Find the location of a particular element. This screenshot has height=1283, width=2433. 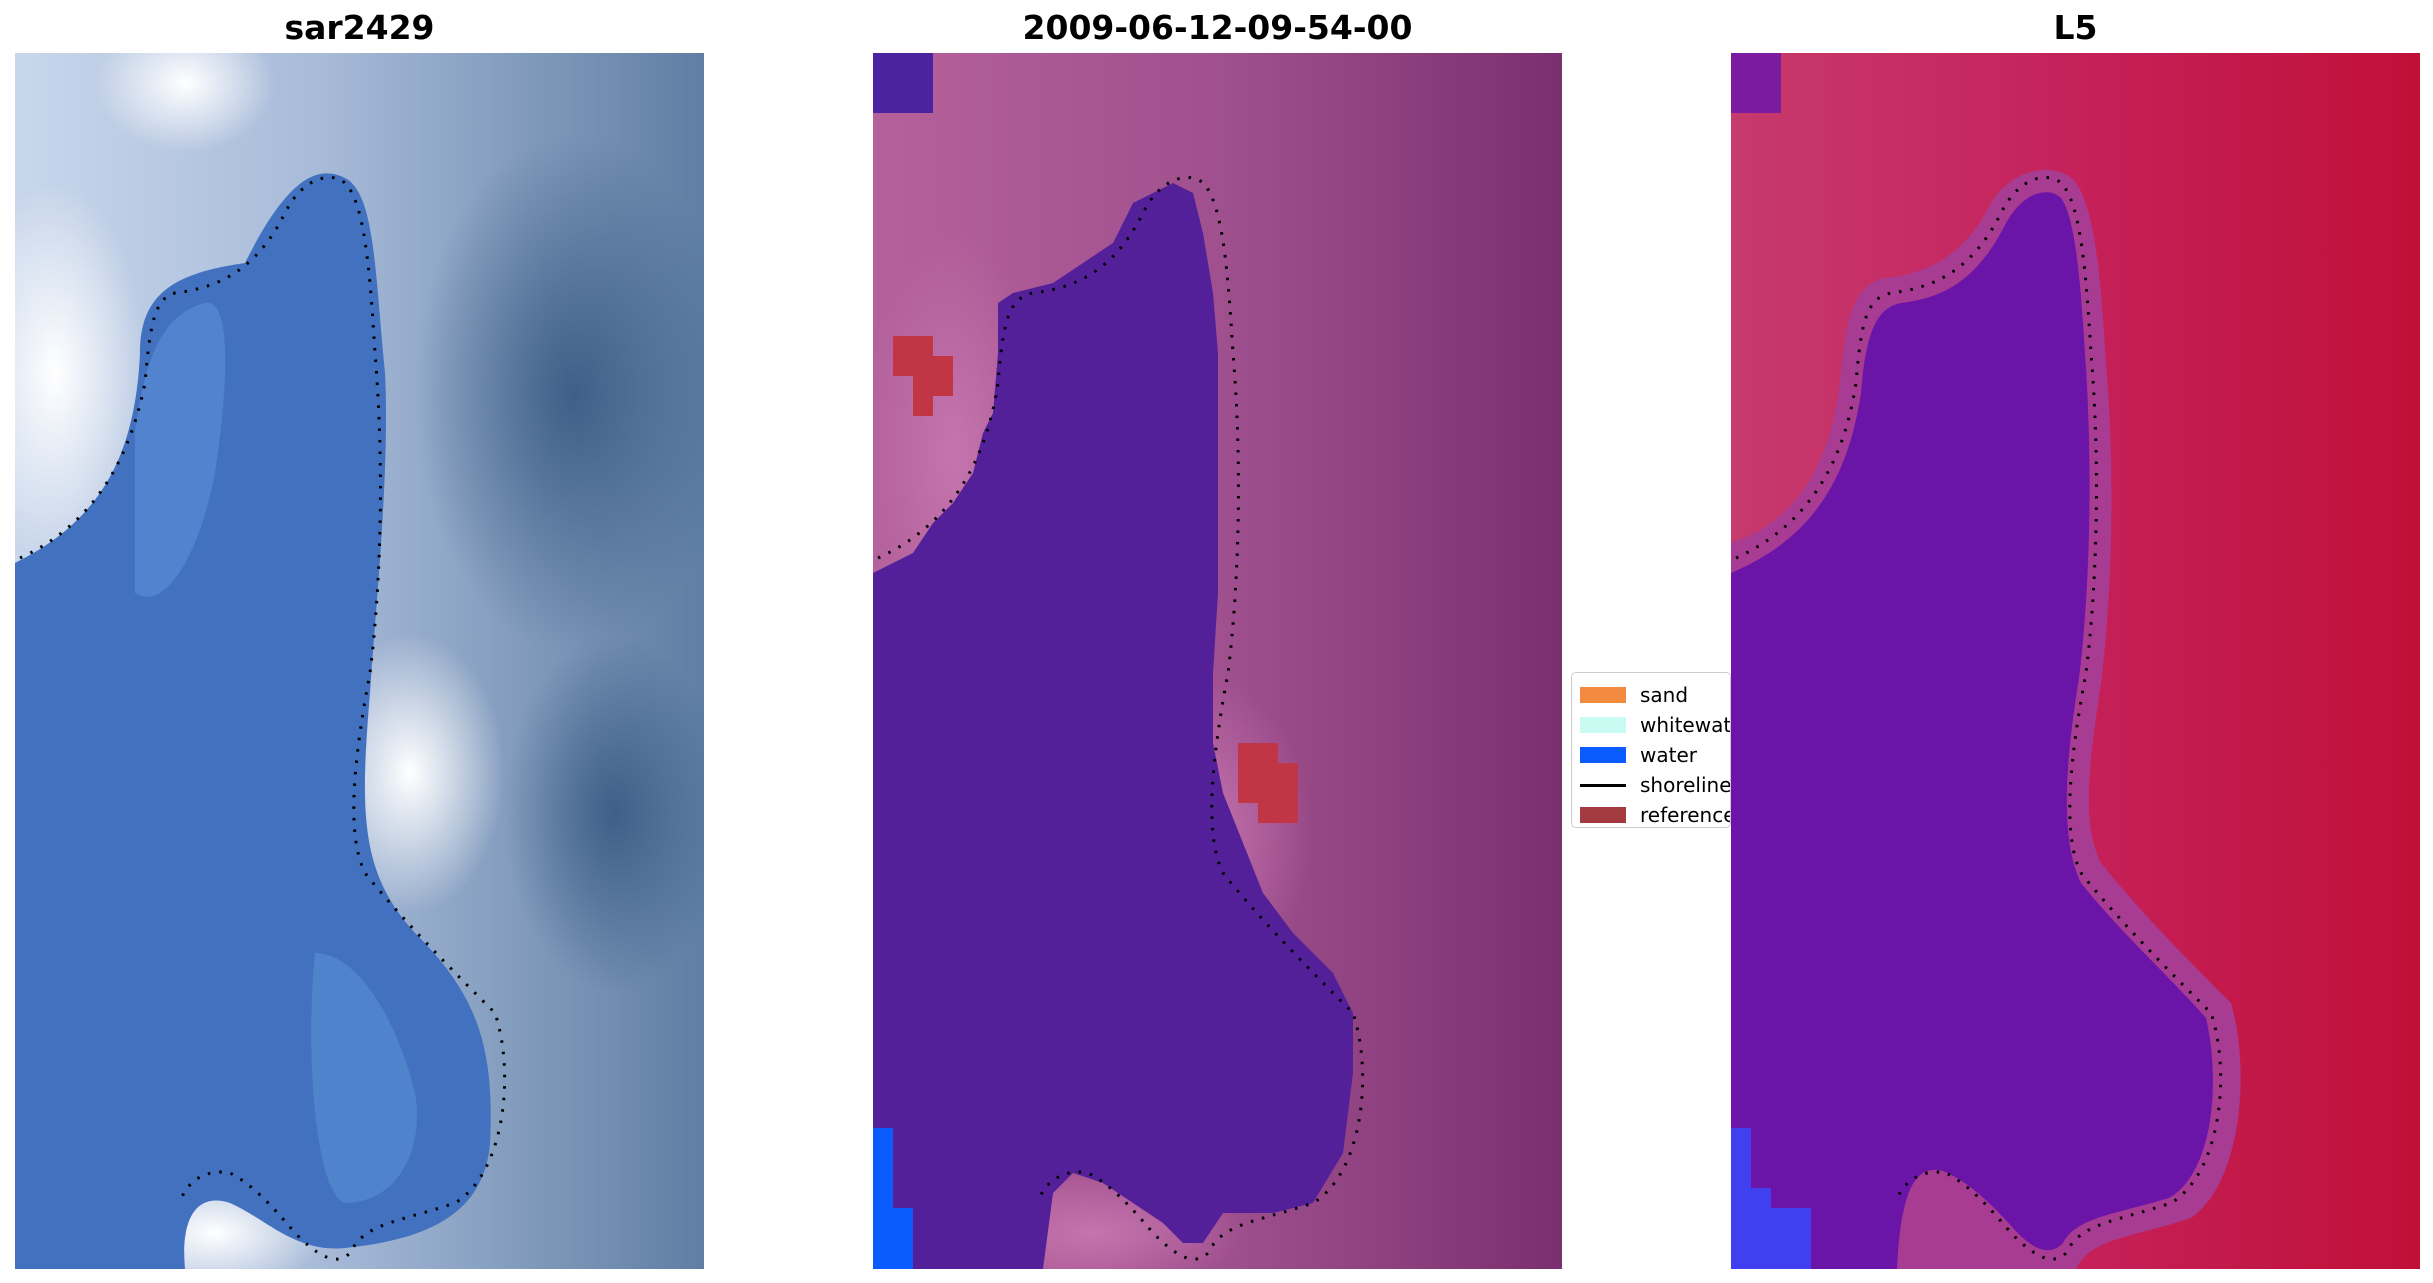

legend-item-shoreline: shoreline is located at coordinates (1655, 785).